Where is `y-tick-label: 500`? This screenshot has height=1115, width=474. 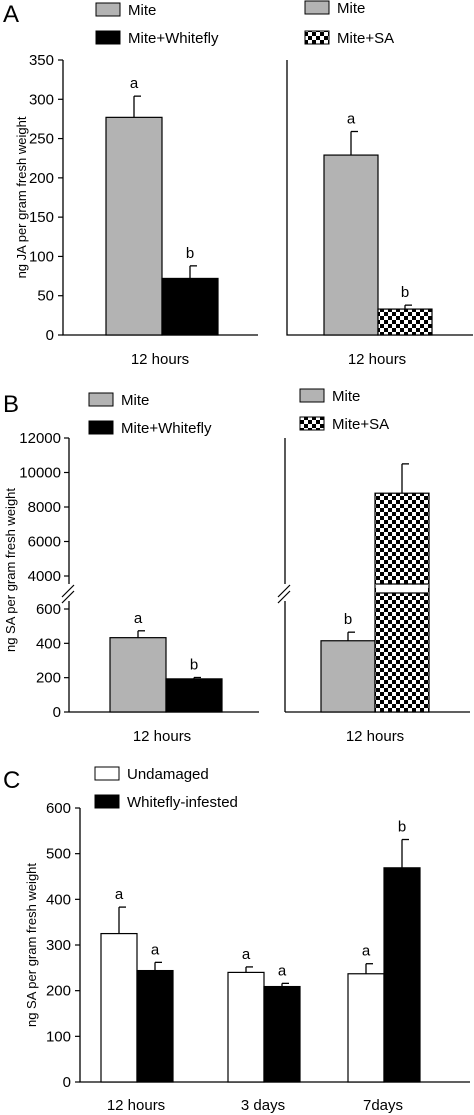
y-tick-label: 500 is located at coordinates (58, 854).